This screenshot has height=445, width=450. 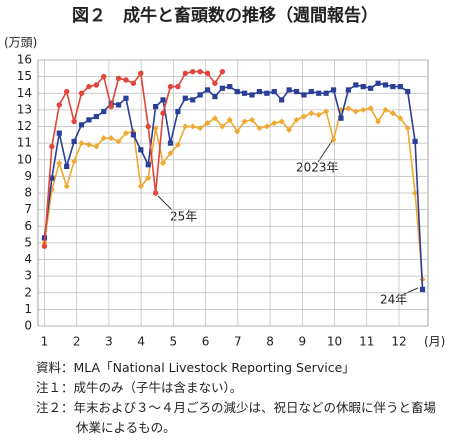 I want to click on y-tick-label: 13, so click(x=24, y=109).